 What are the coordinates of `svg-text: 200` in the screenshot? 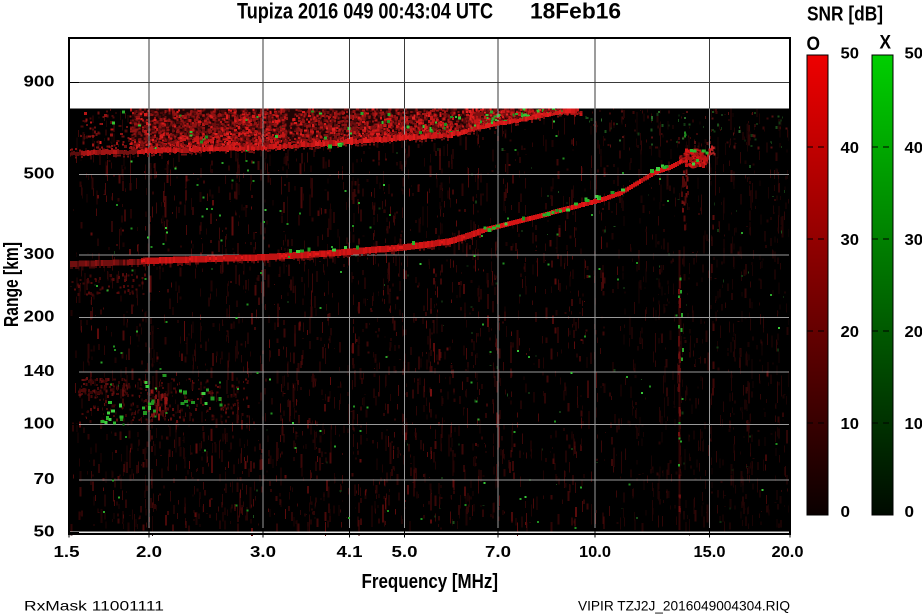 It's located at (39, 317).